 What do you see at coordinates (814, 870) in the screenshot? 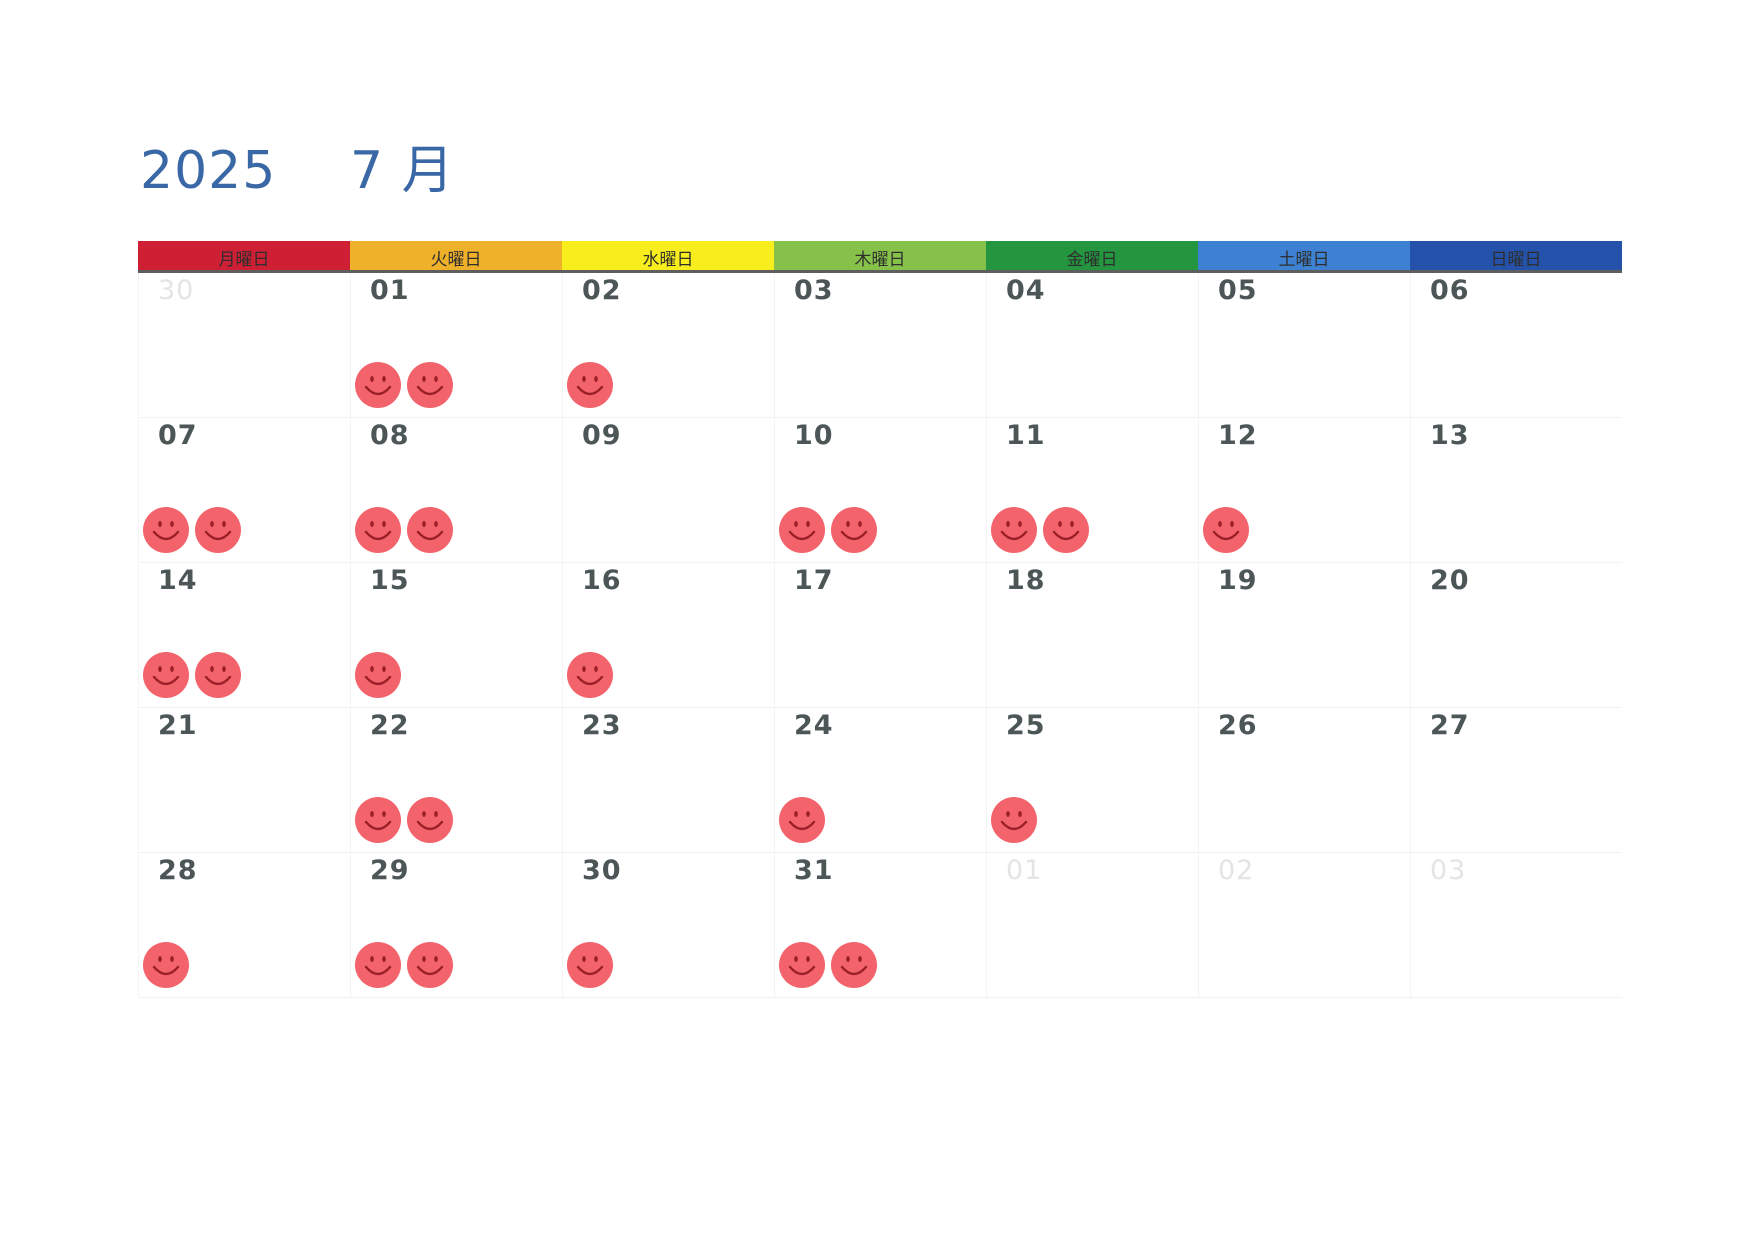
I see `date-number: 31` at bounding box center [814, 870].